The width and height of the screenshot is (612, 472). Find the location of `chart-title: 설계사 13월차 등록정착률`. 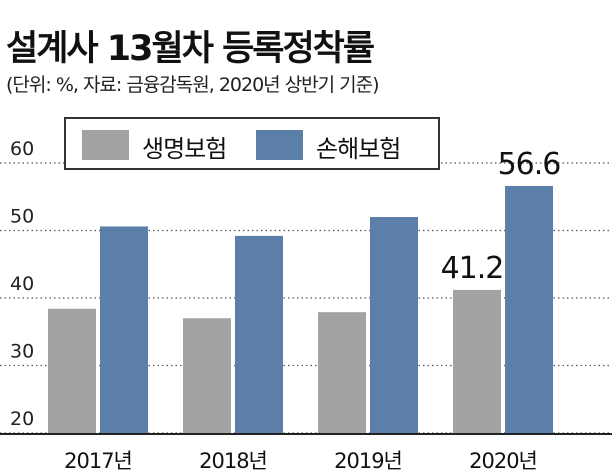

chart-title: 설계사 13월차 등록정착률 is located at coordinates (190, 49).